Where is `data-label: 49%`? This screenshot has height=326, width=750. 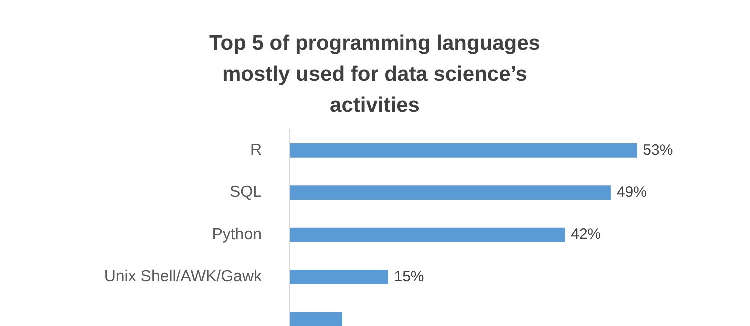 data-label: 49% is located at coordinates (631, 192).